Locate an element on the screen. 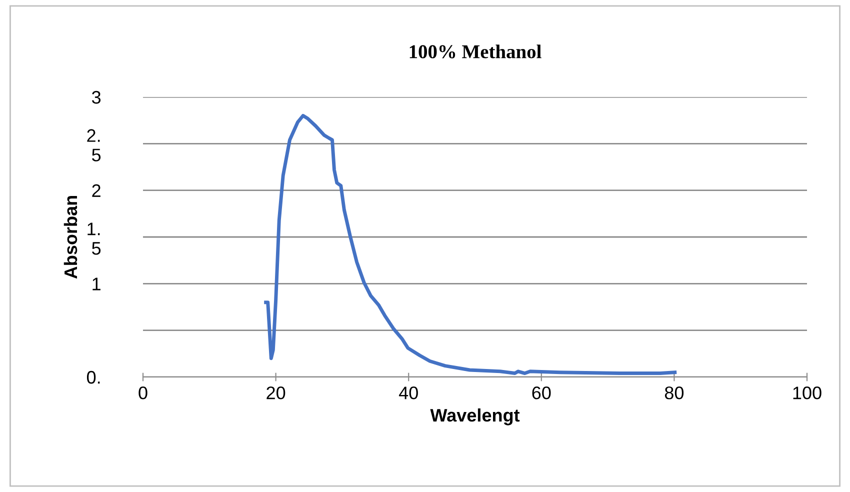  x-tick-label: 60 is located at coordinates (541, 393).